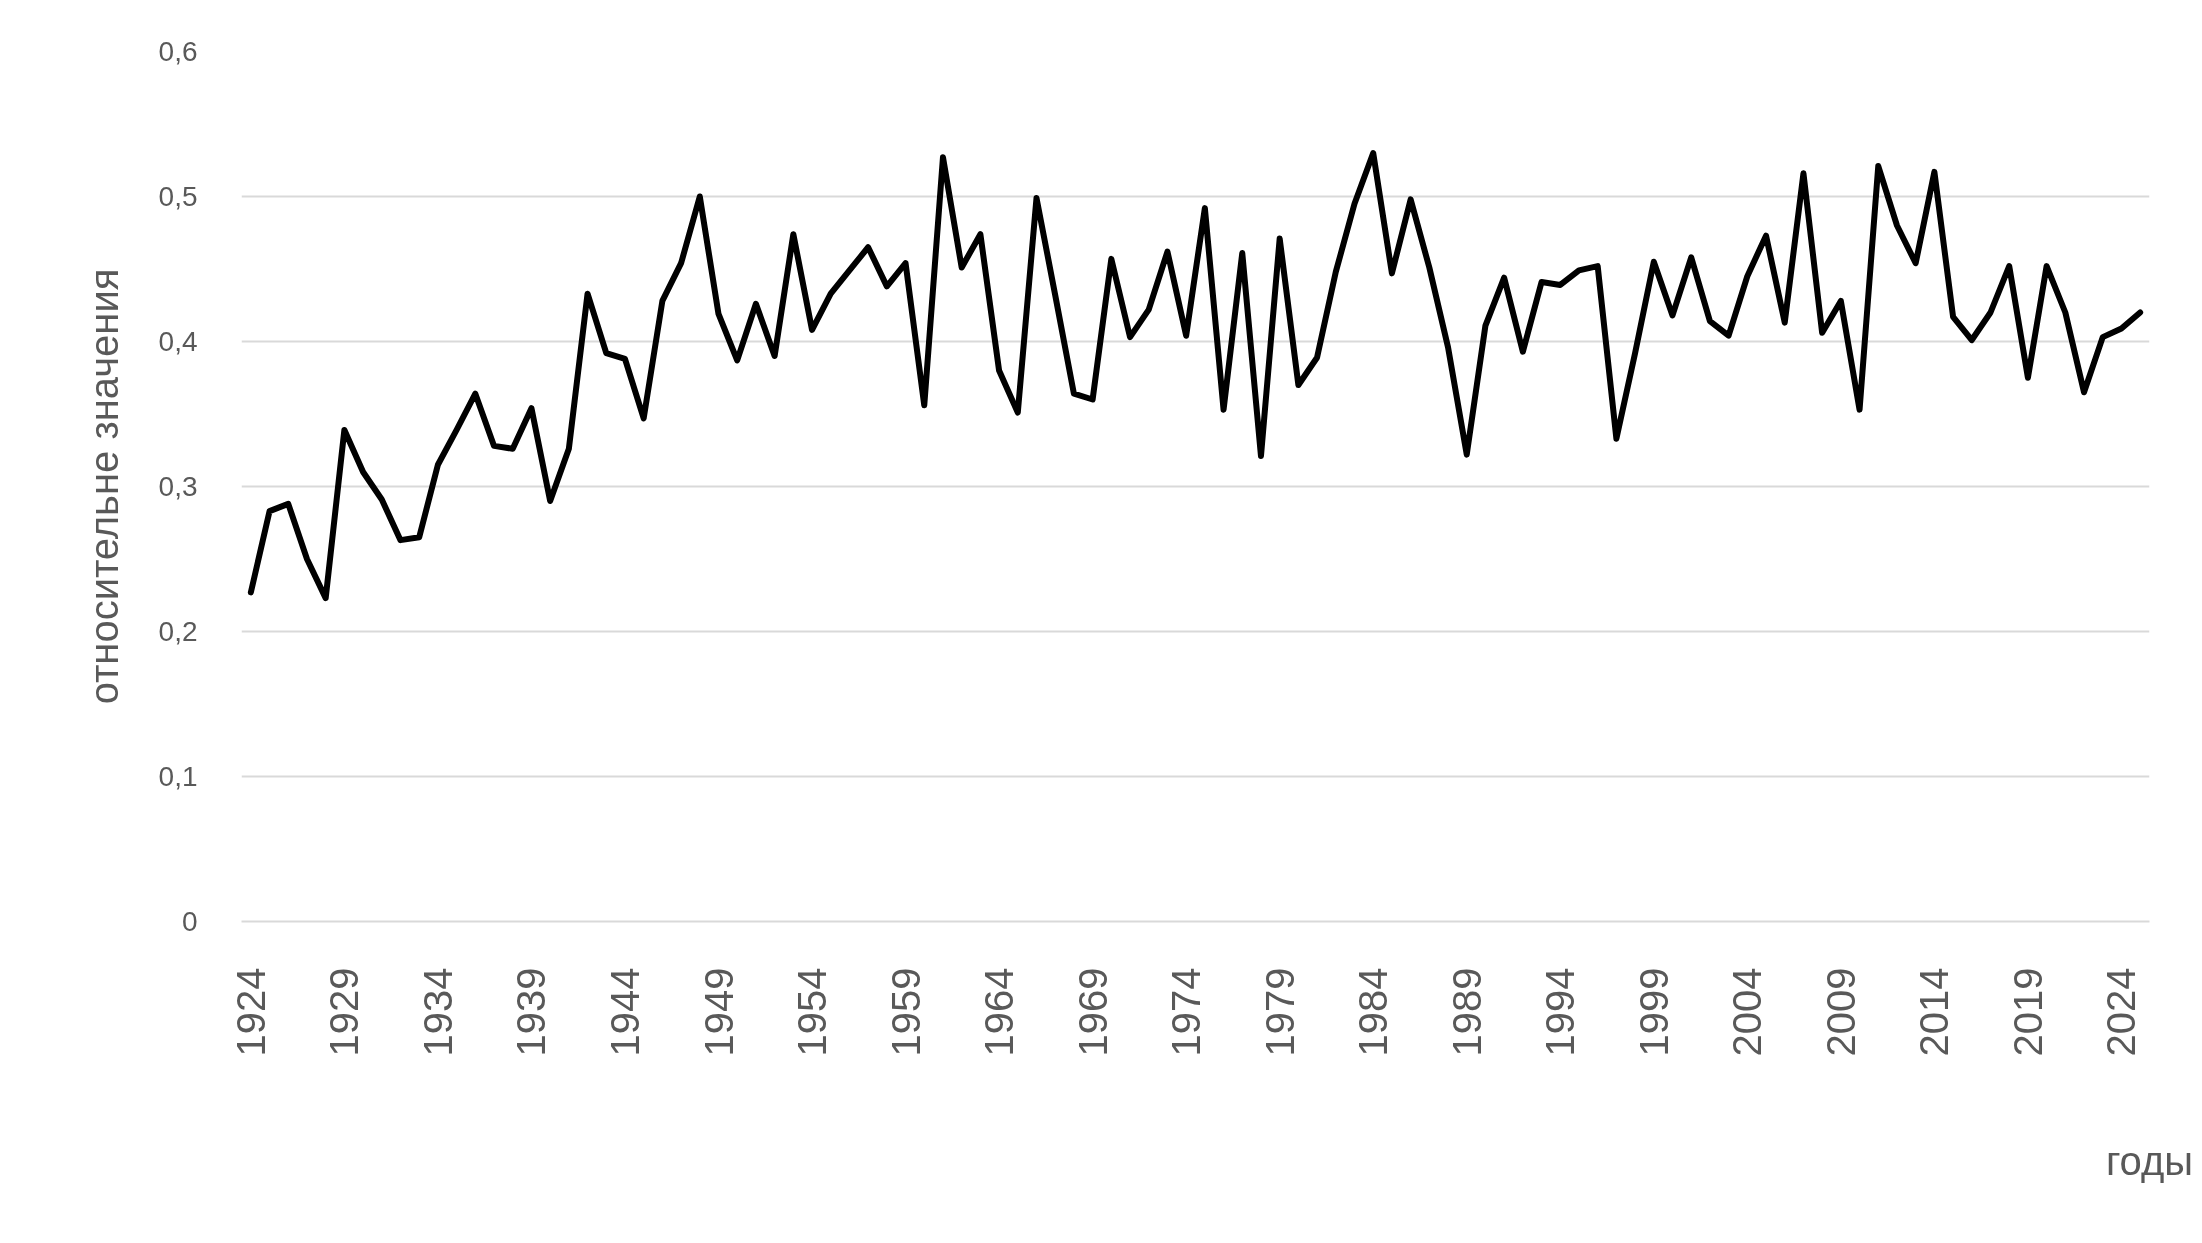 The width and height of the screenshot is (2202, 1243). What do you see at coordinates (718, 1012) in the screenshot?
I see `x-tick-label: 1949` at bounding box center [718, 1012].